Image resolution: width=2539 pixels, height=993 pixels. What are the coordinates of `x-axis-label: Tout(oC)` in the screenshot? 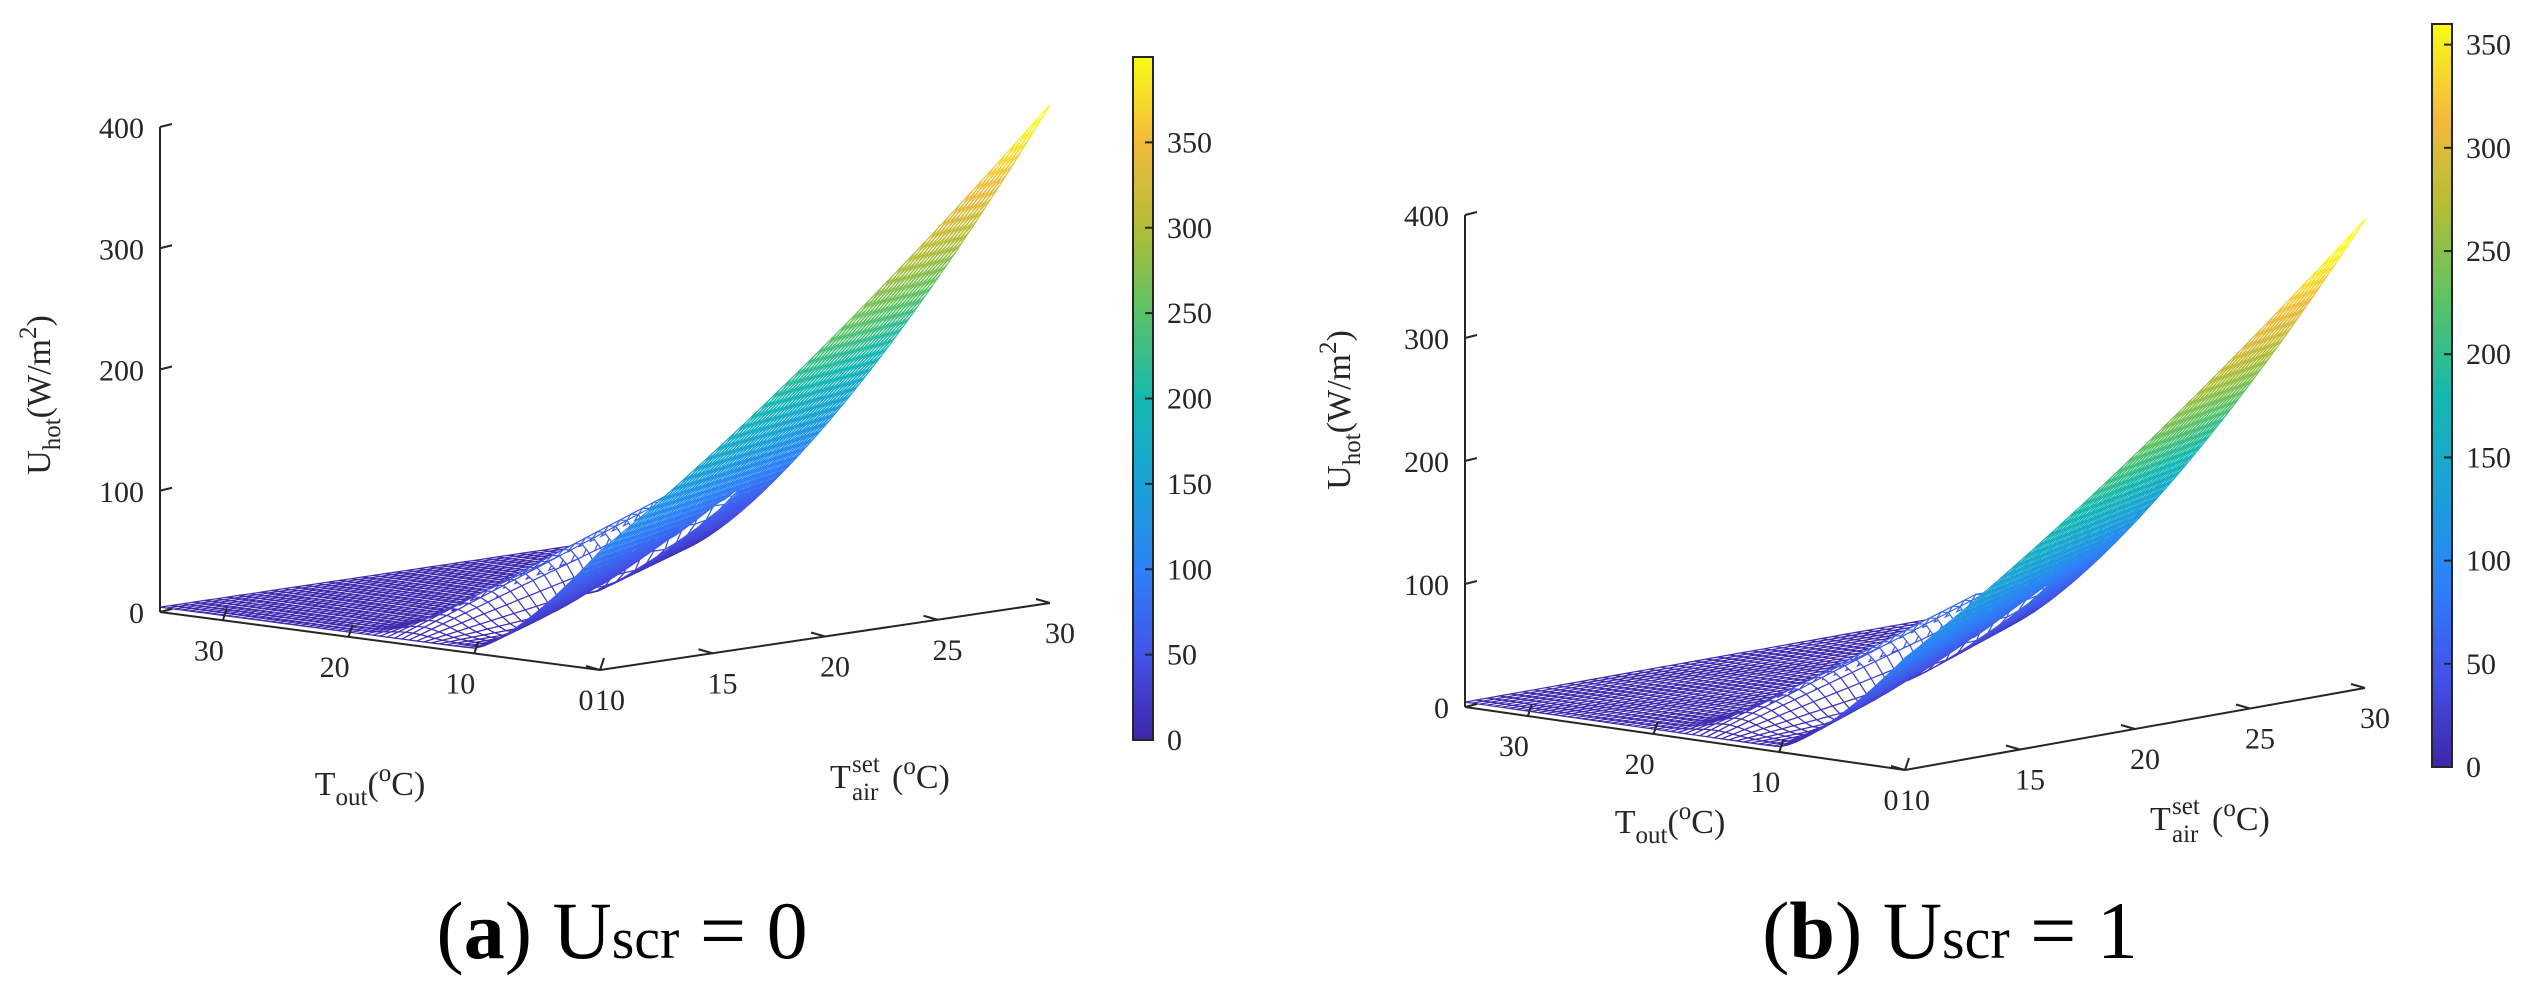 It's located at (1670, 823).